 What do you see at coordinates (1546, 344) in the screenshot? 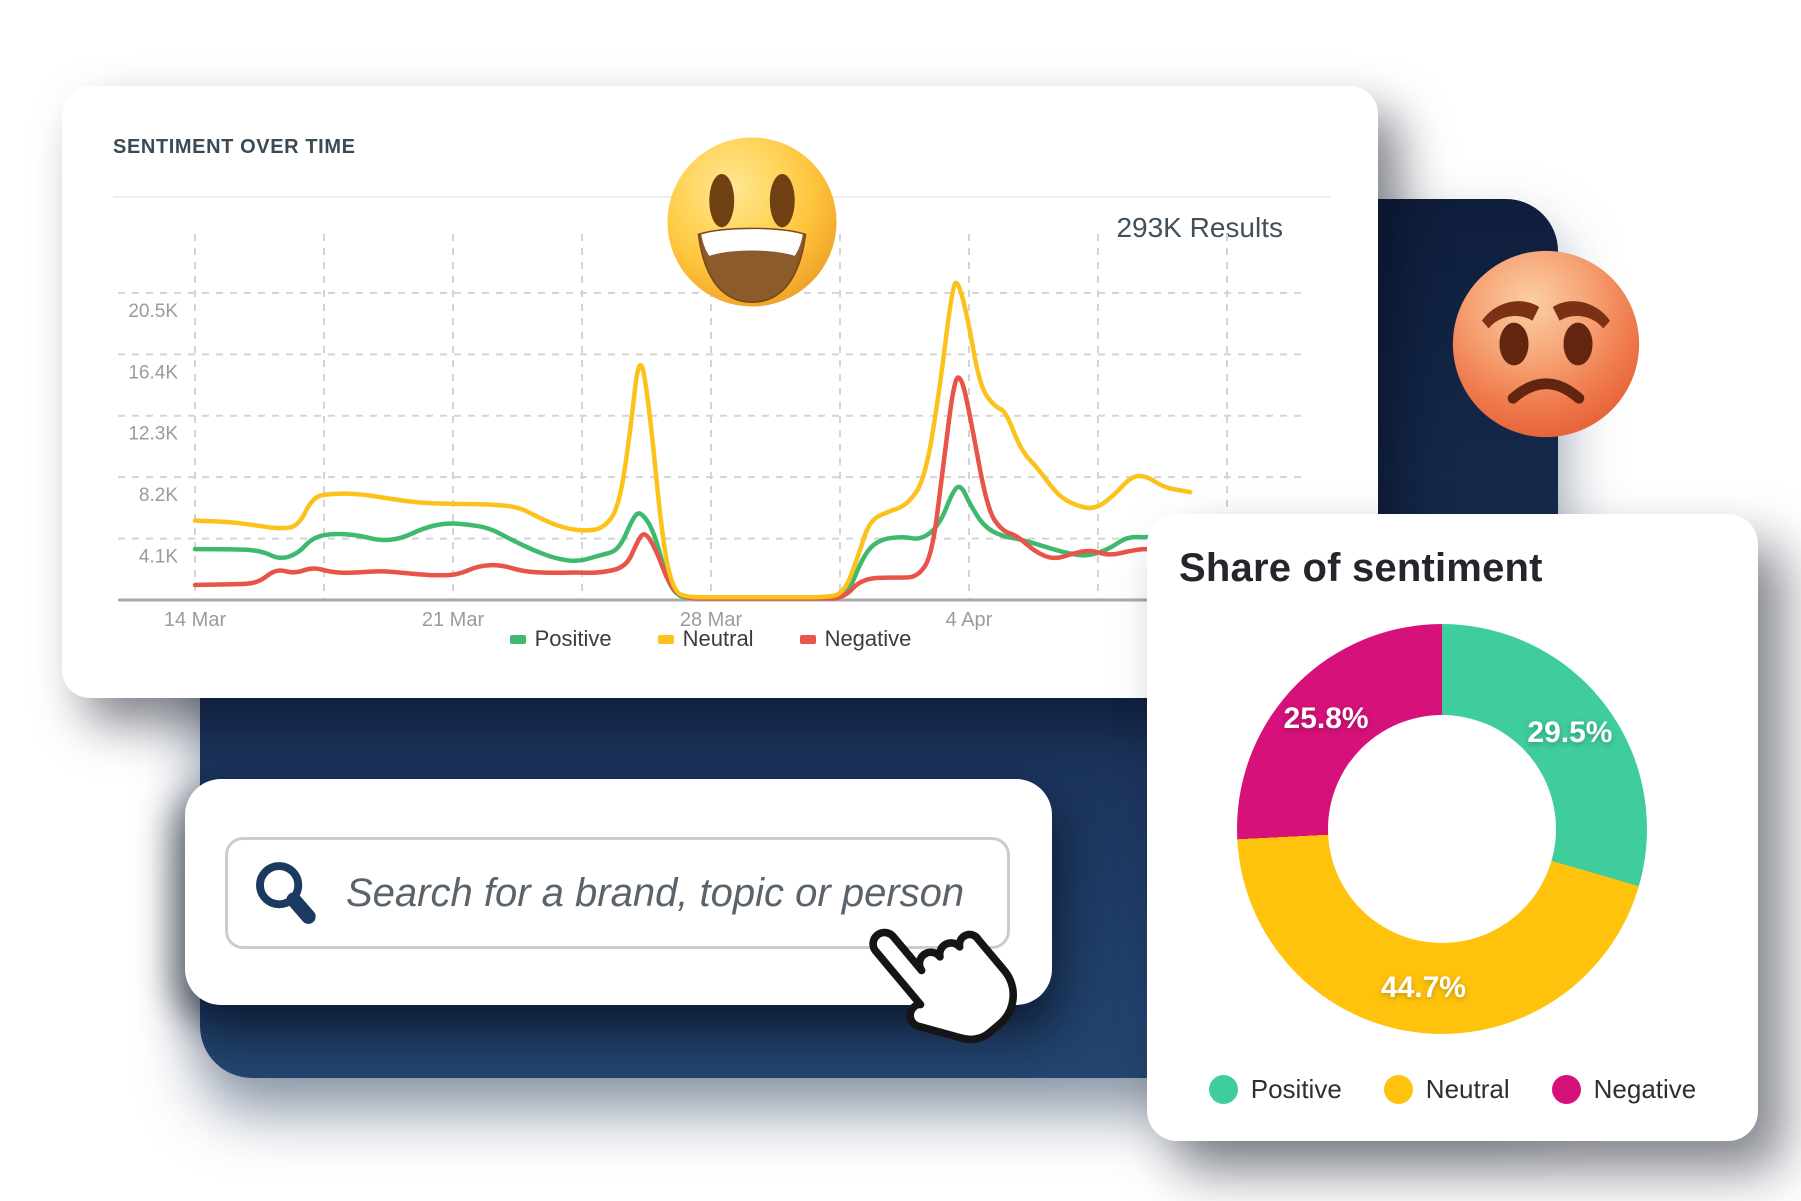
I see `angry-face-emoji-icon` at bounding box center [1546, 344].